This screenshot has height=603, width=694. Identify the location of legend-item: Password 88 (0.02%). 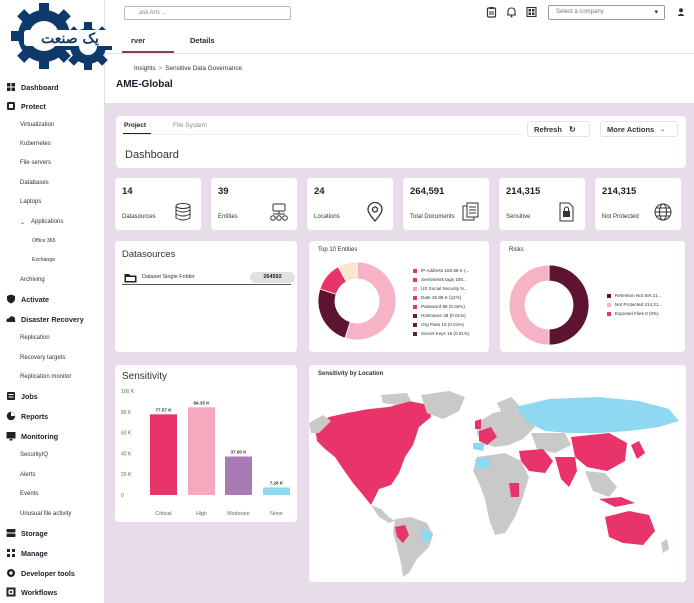
(441, 306).